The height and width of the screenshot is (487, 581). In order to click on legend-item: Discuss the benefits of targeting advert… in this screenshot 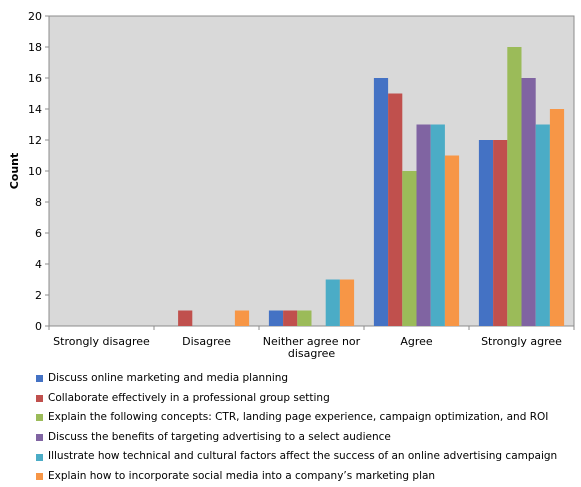, I will do `click(296, 438)`.